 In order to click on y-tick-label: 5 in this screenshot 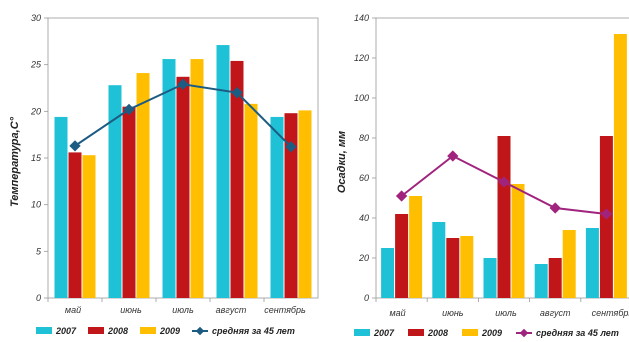, I will do `click(39, 251)`.